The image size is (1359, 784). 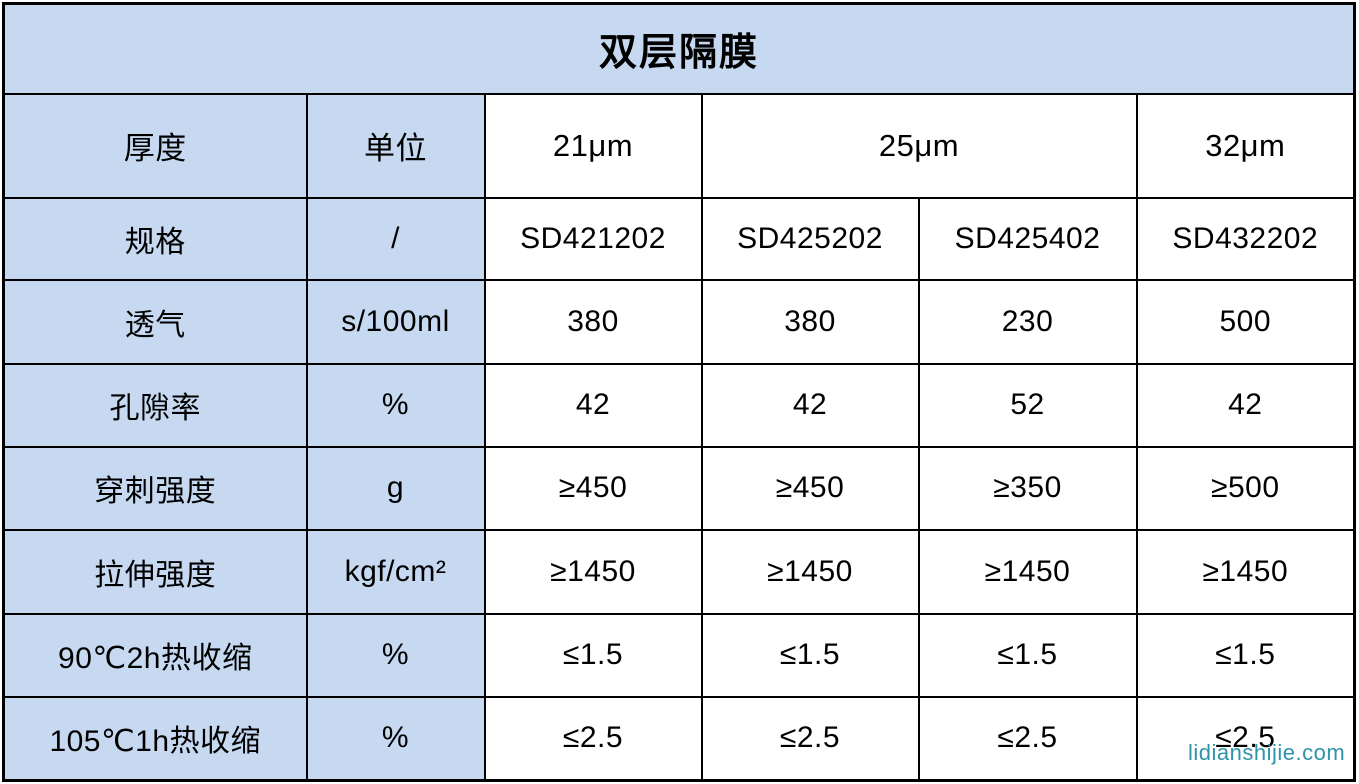 I want to click on value-cell: SD432202, so click(x=1245, y=238).